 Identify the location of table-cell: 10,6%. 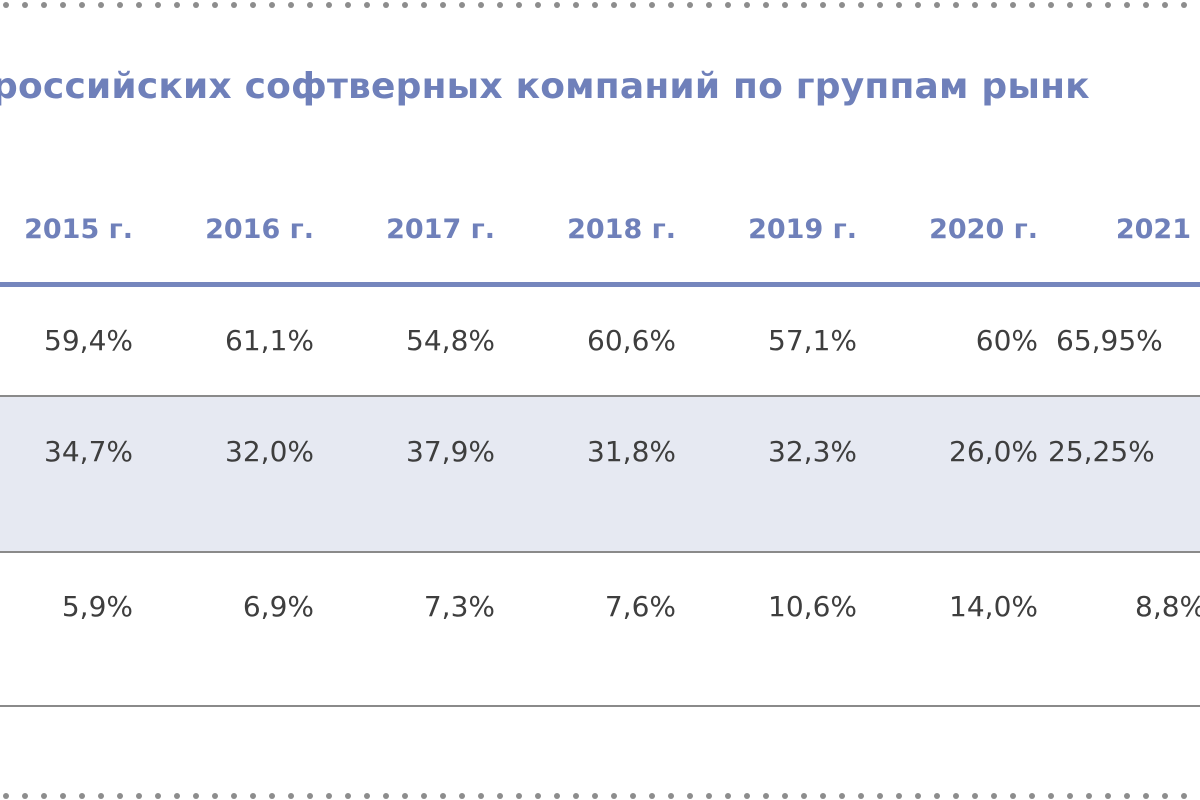
(812, 606).